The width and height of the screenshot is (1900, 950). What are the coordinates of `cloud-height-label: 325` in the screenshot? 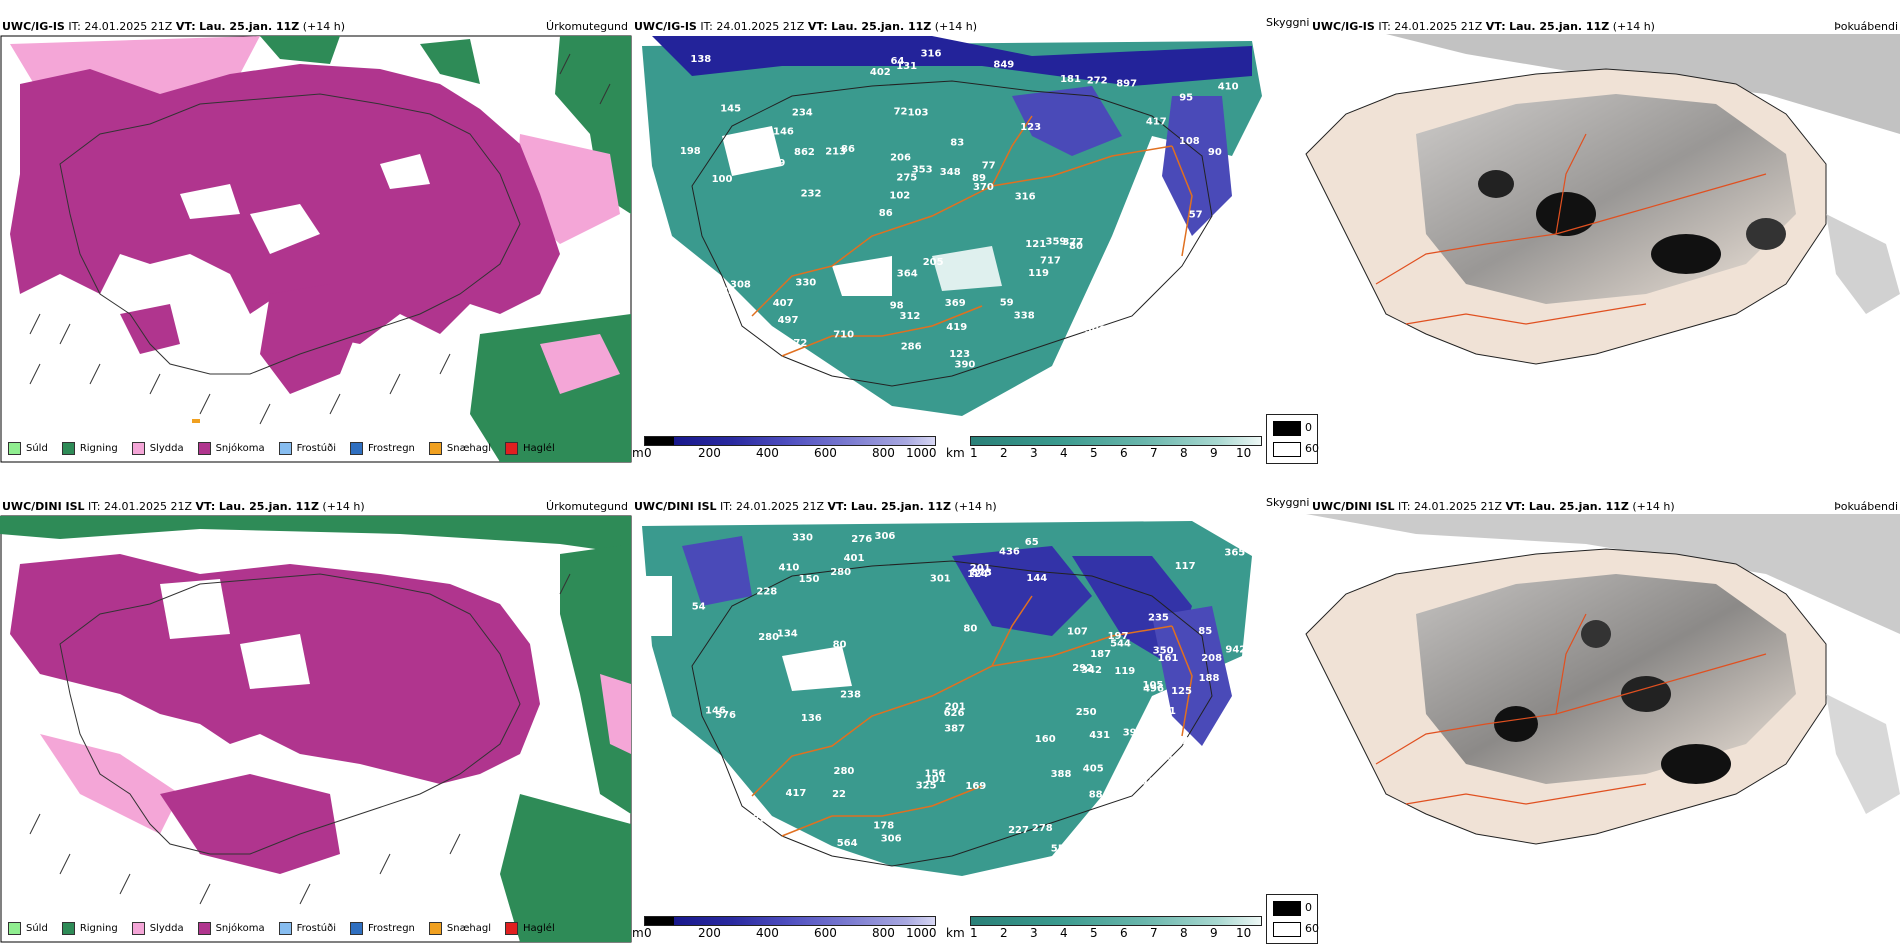 It's located at (926, 786).